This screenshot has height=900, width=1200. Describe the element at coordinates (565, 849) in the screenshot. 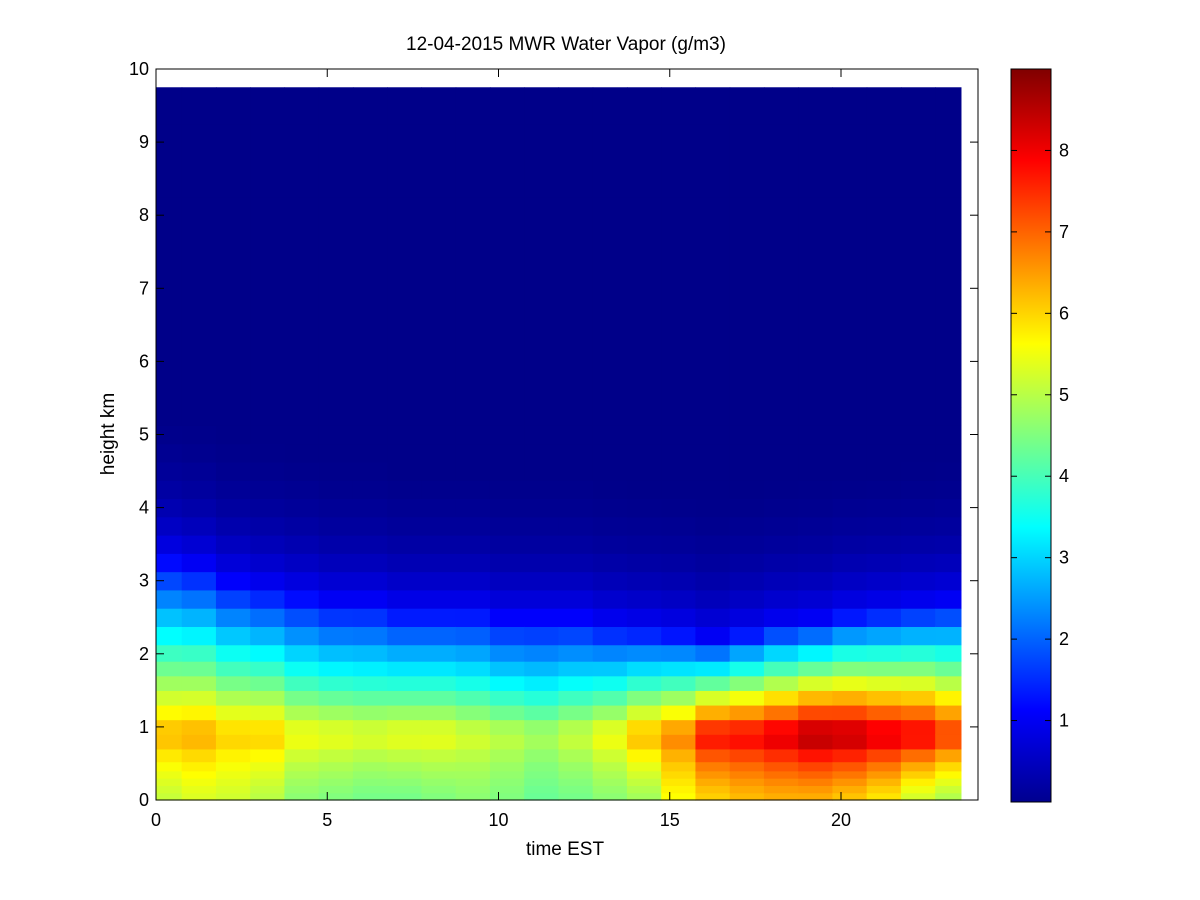

I see `x-axis-label: time EST` at that location.